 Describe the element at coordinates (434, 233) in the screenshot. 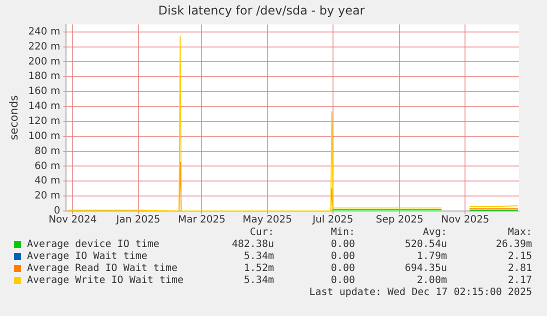

I see `text: Avg:` at that location.